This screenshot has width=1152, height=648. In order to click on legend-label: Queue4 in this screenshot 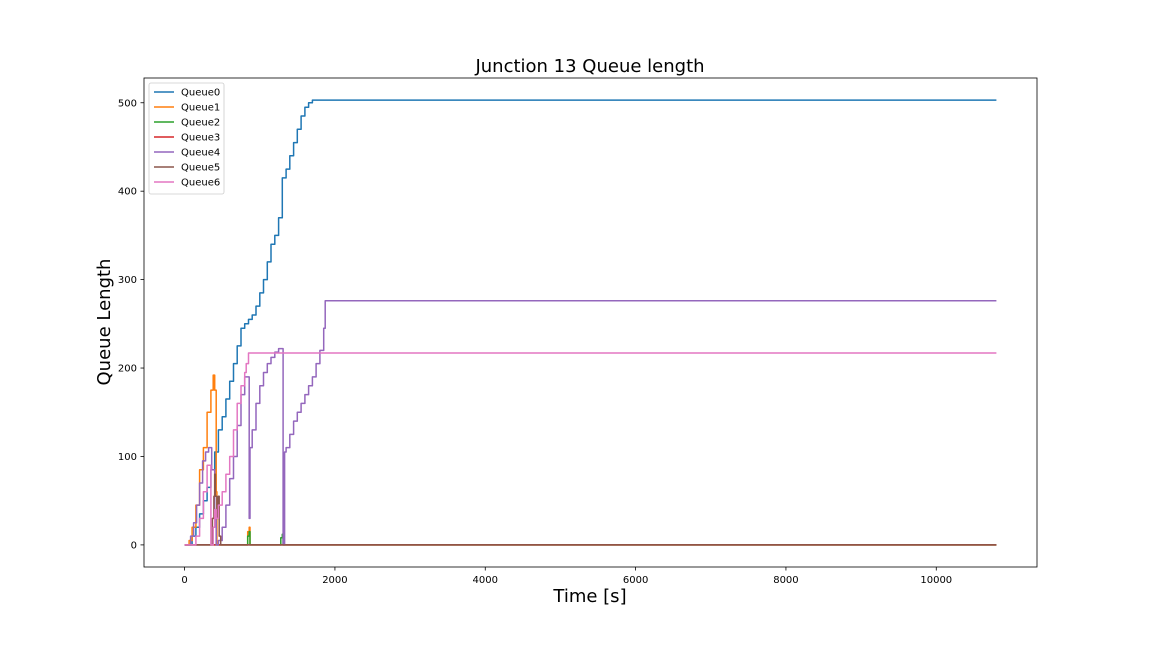, I will do `click(200, 153)`.